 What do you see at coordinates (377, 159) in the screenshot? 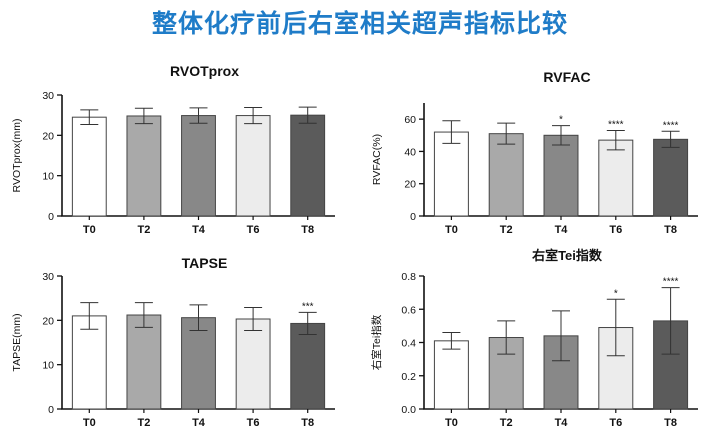
I see `y-axis-label: RVFAC(%)` at bounding box center [377, 159].